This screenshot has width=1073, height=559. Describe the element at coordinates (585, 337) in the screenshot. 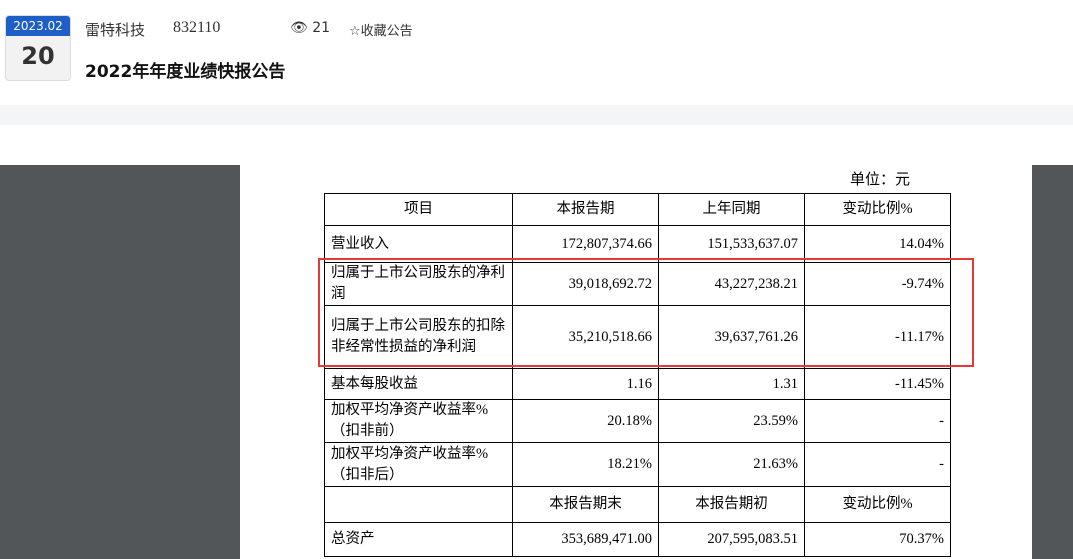

I see `table-cell: 35,210,518.66` at that location.